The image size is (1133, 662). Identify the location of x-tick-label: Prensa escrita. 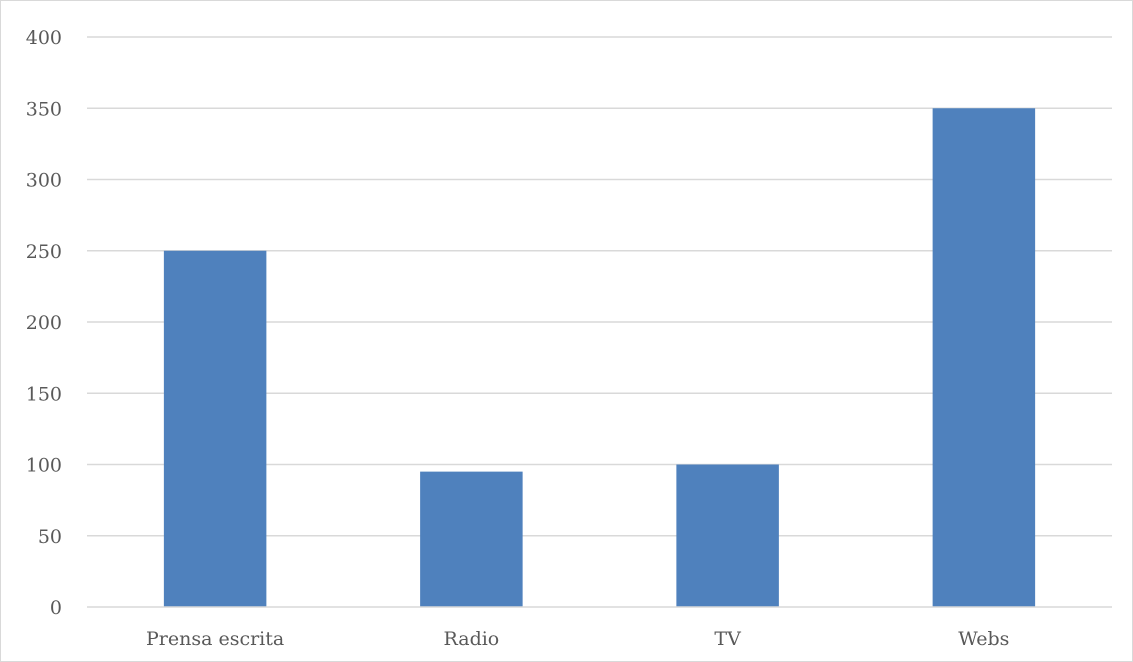
(215, 639).